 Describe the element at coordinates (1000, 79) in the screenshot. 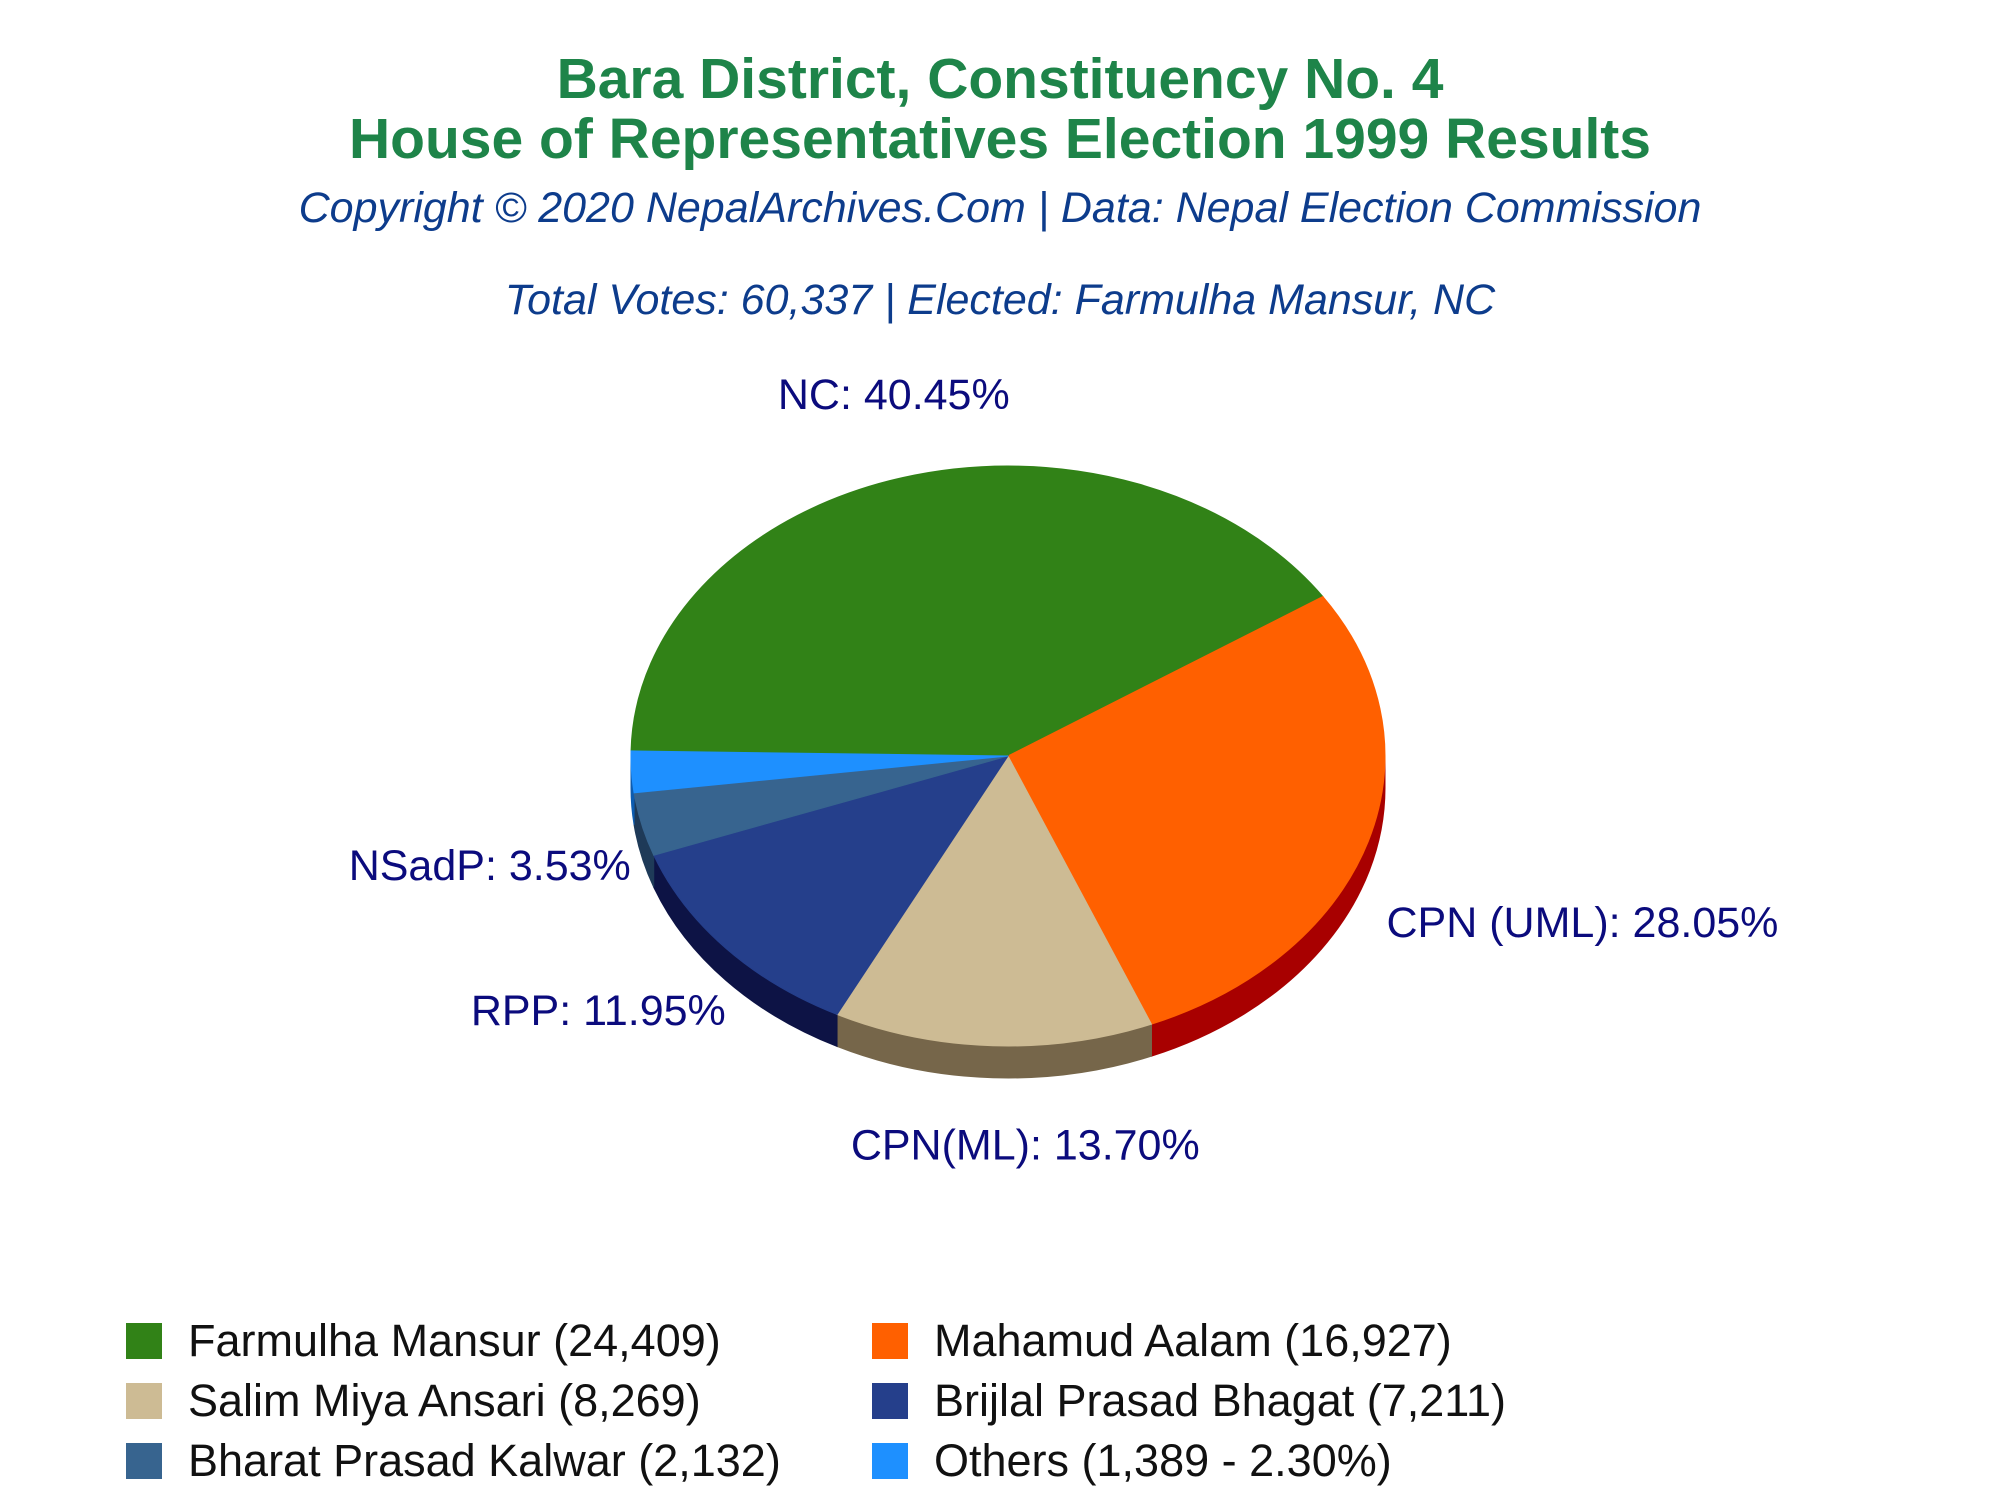

I see `chart-title-line1: Bara District, Constituency No. 4` at that location.